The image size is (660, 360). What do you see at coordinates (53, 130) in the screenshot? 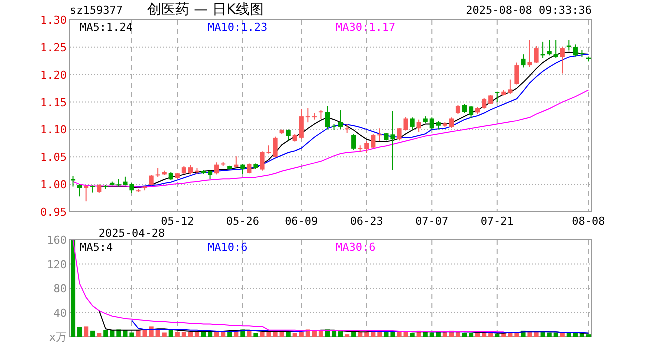
I see `y-tick-label: 1.10` at bounding box center [53, 130].